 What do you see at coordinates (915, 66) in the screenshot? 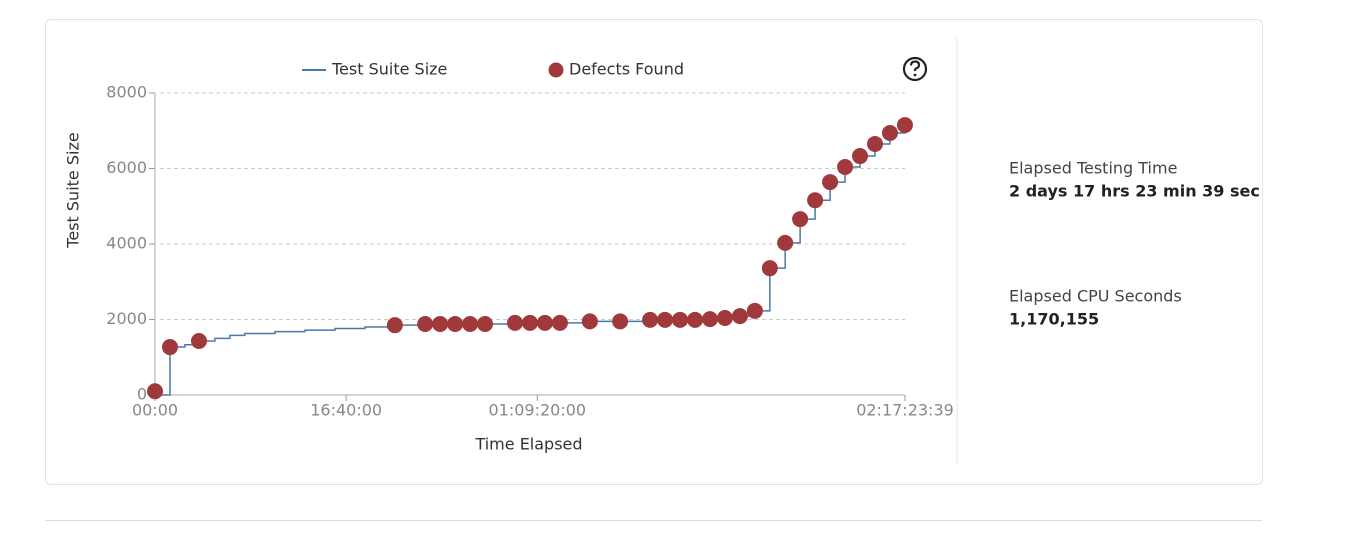
I see `help-glyph` at bounding box center [915, 66].